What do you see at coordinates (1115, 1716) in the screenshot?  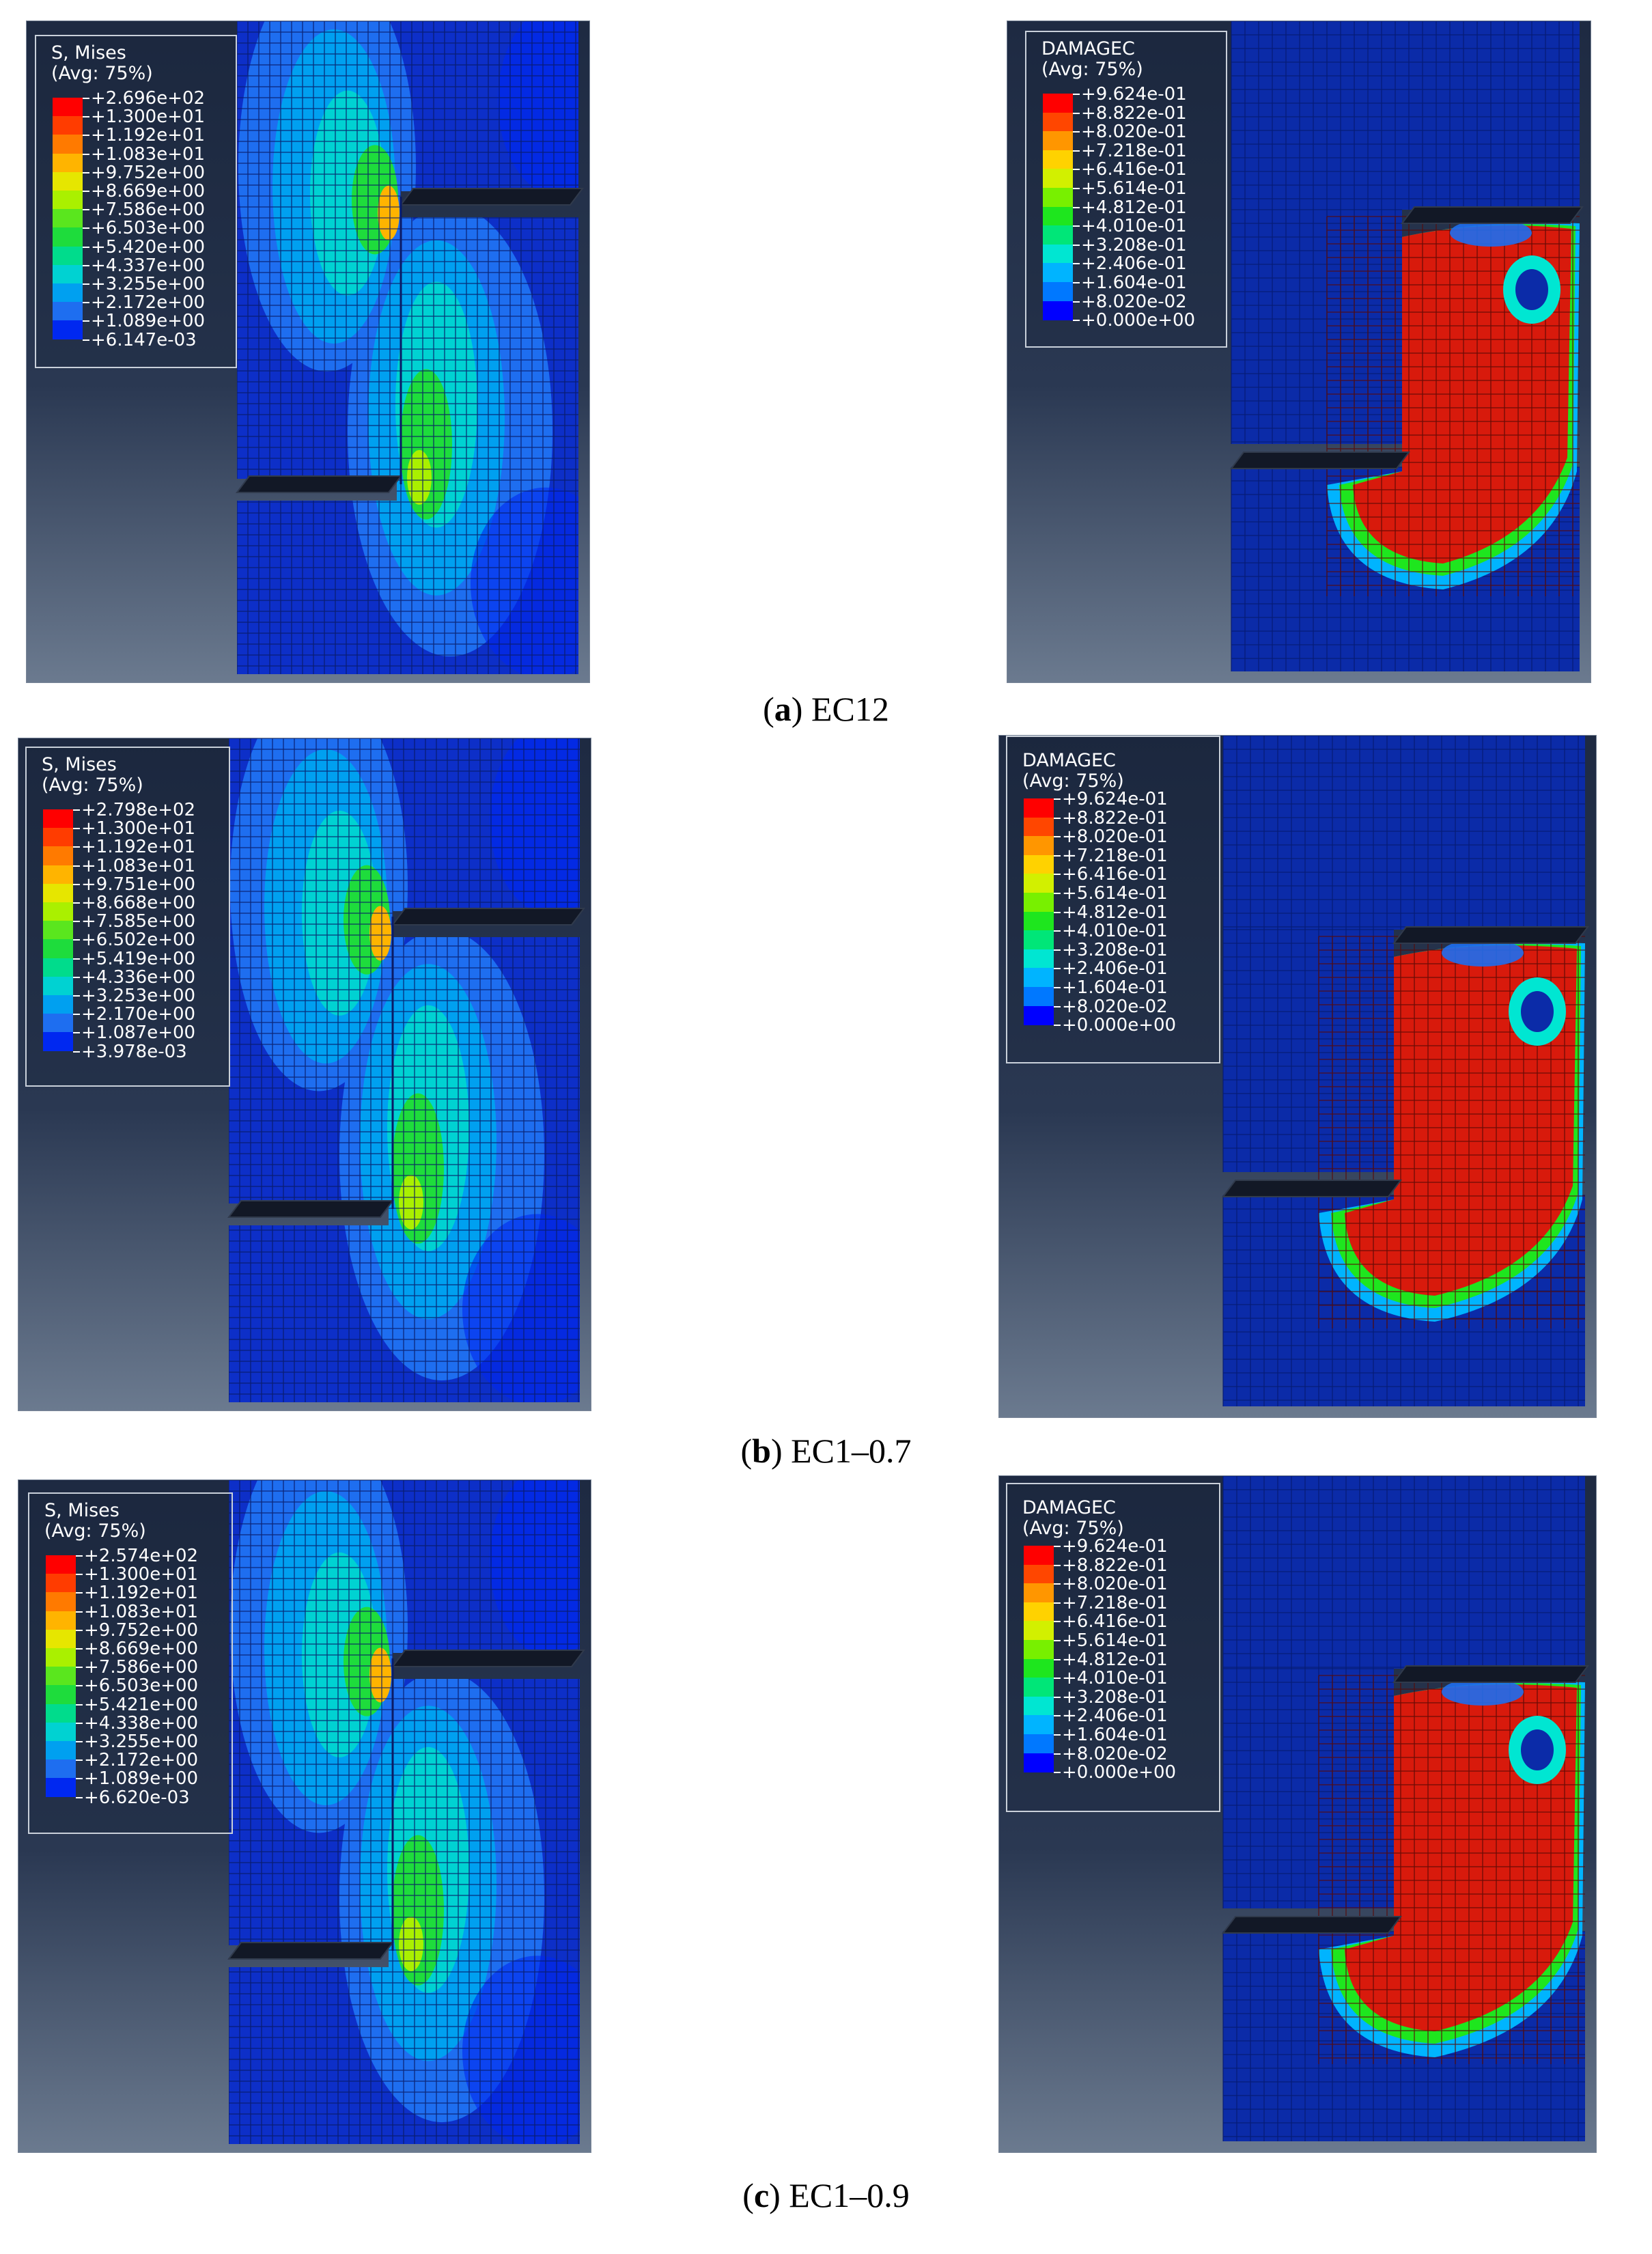 I see `legend-value: +2.406e-01` at bounding box center [1115, 1716].